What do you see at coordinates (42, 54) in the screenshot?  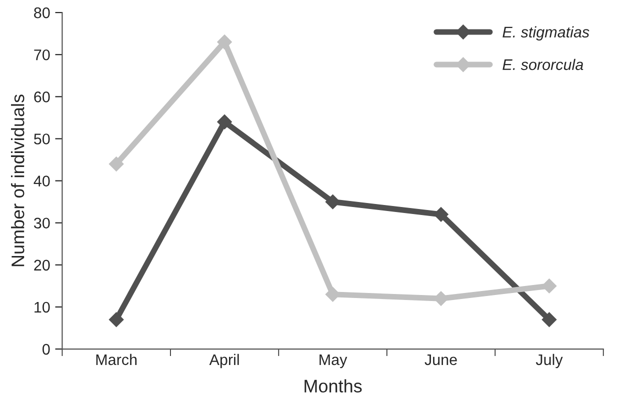 I see `y-tick-label: 70` at bounding box center [42, 54].